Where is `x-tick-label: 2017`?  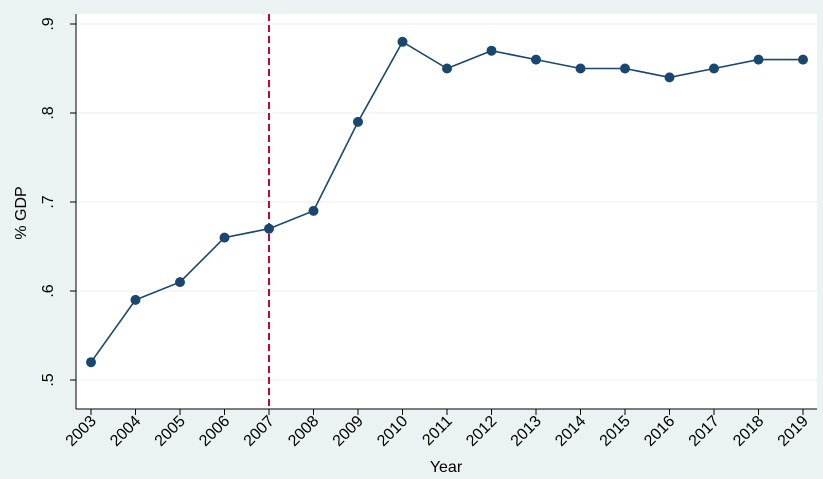
x-tick-label: 2017 is located at coordinates (704, 431).